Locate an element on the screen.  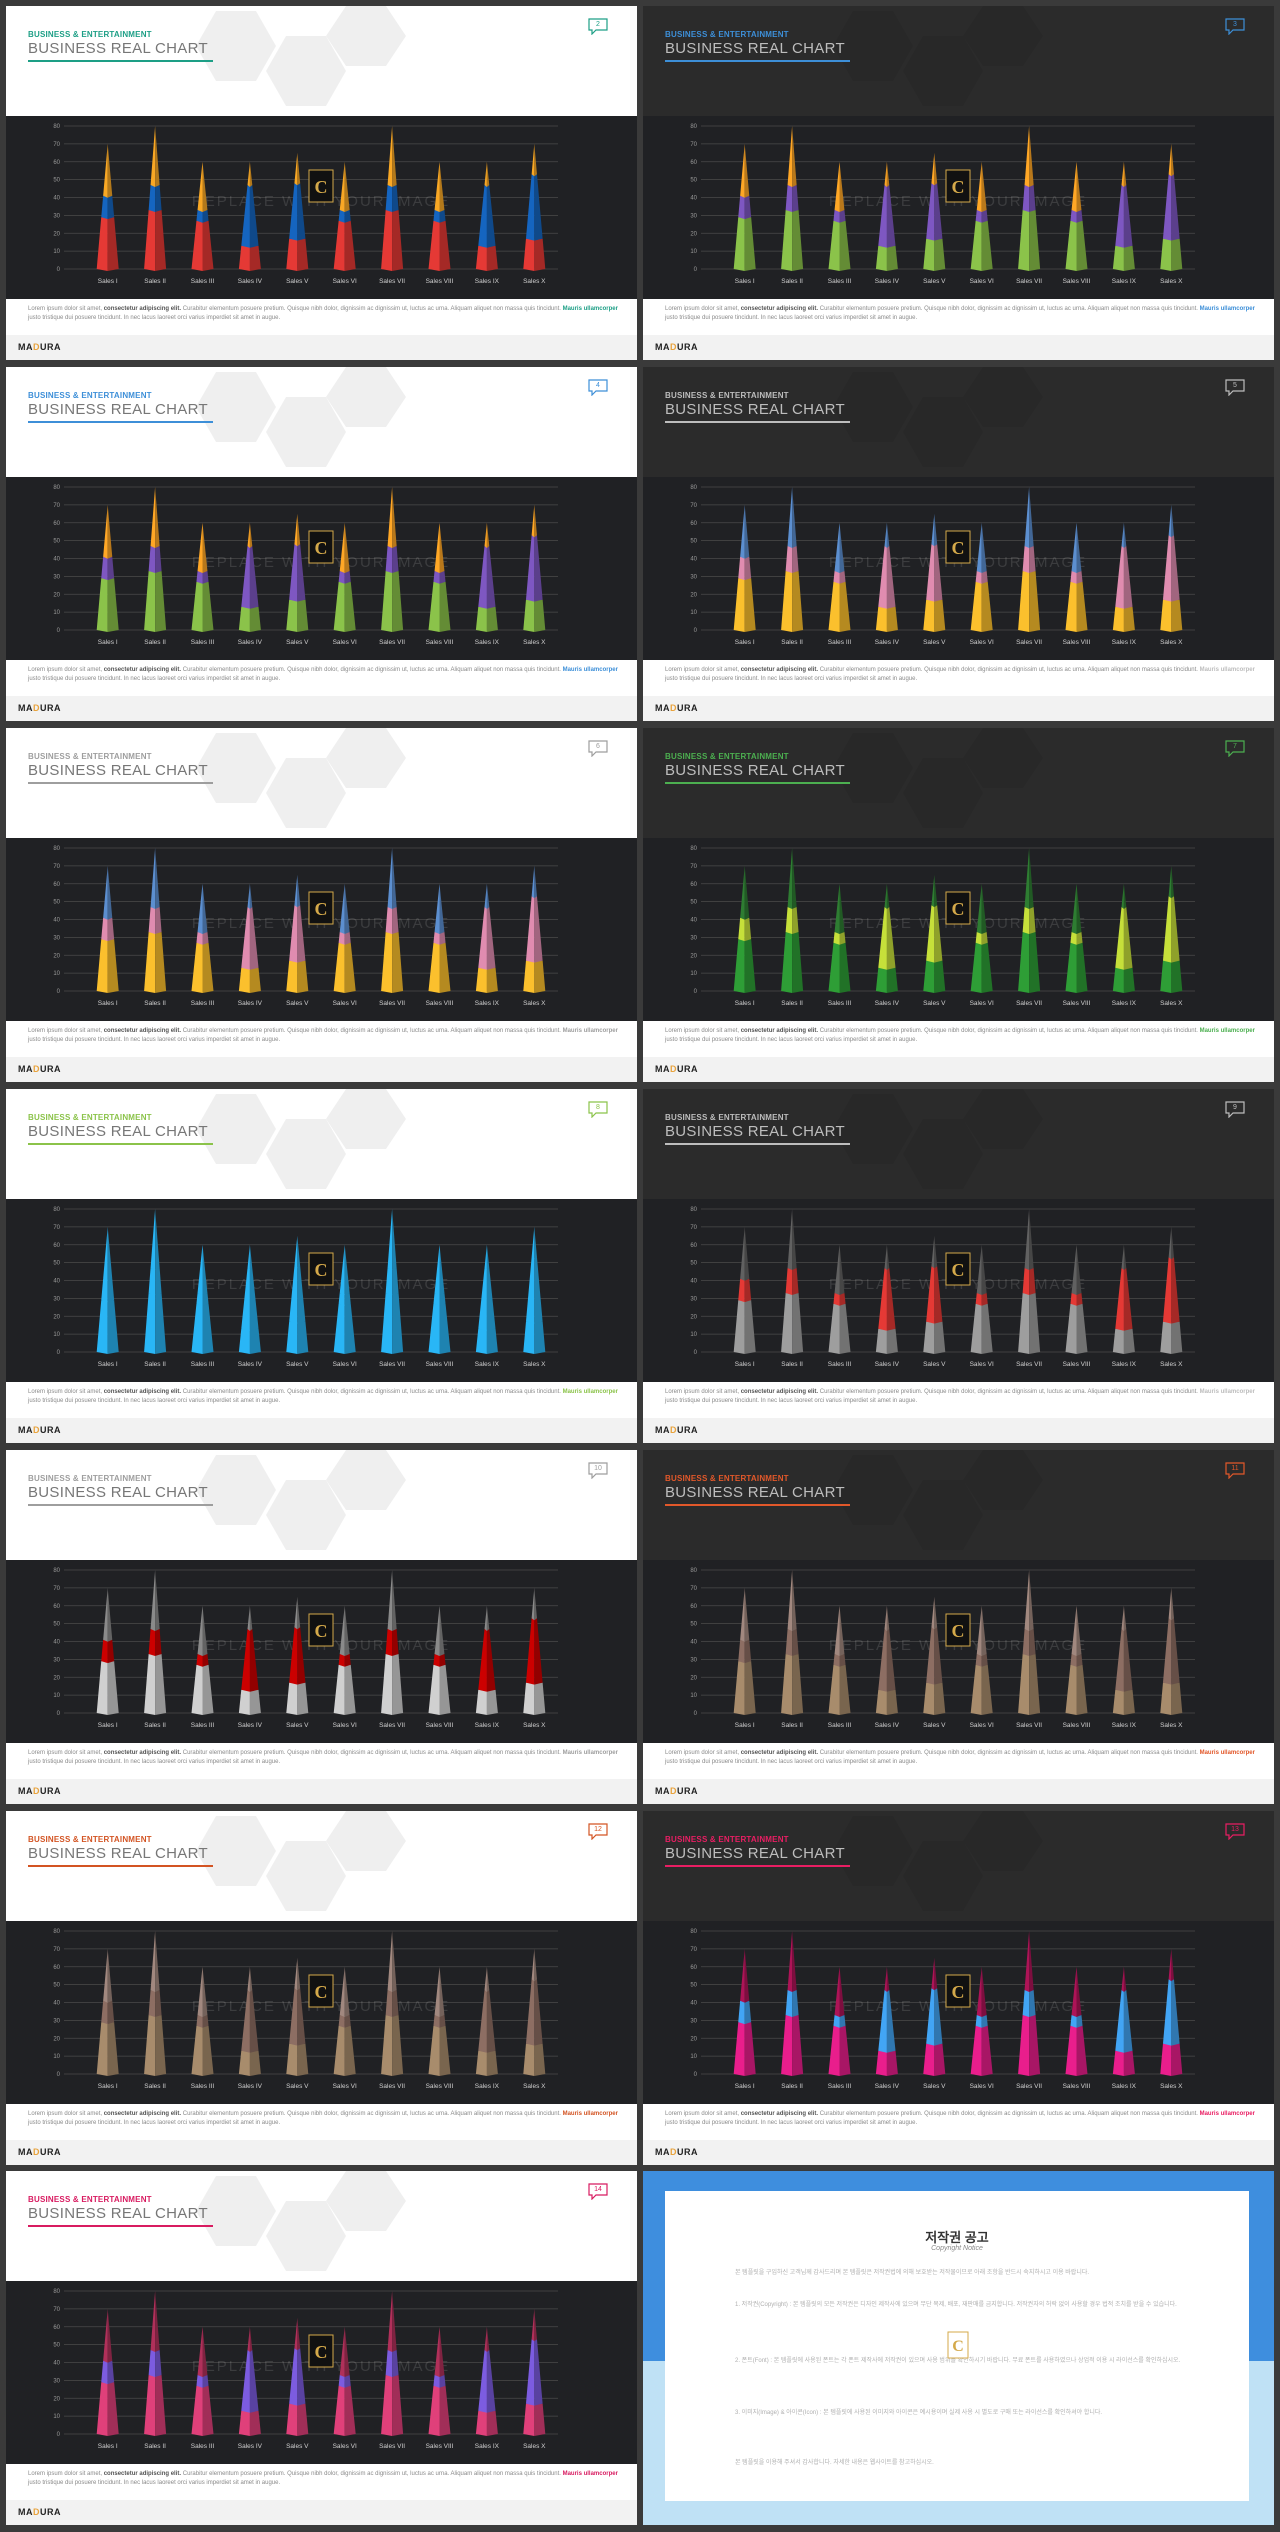
y-tick-label: 30 is located at coordinates (693, 1660).